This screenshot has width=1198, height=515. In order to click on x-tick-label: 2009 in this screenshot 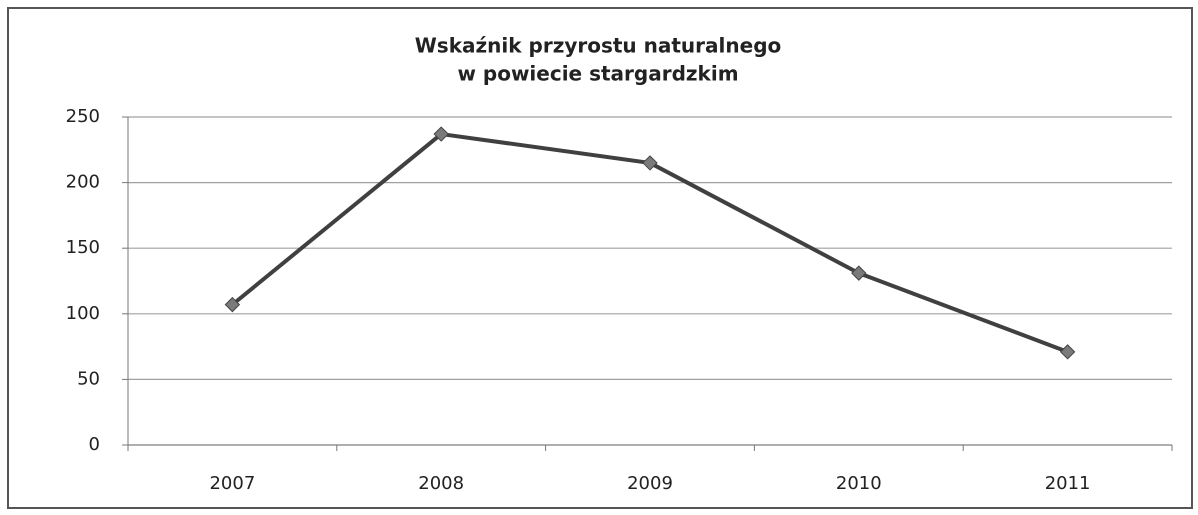, I will do `click(650, 483)`.